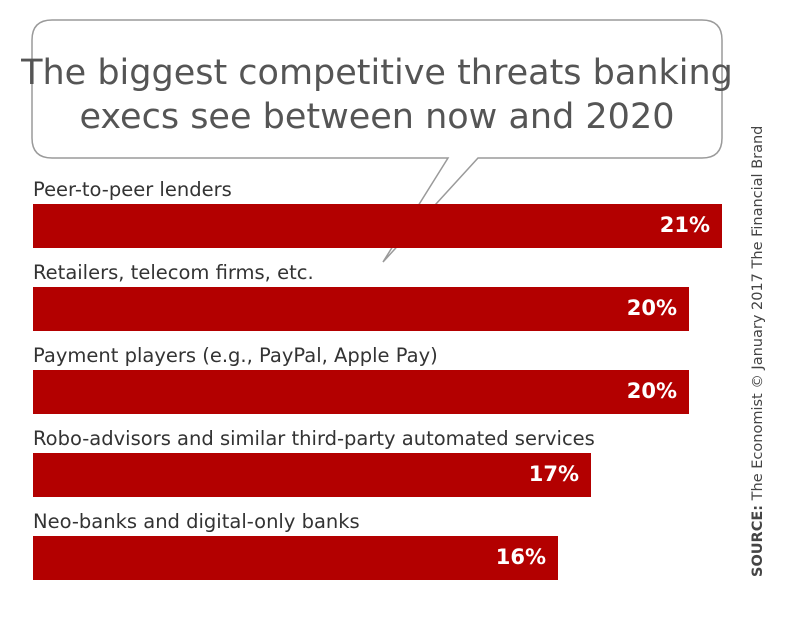 This screenshot has width=806, height=623. Describe the element at coordinates (651, 308) in the screenshot. I see `bar-value-label-2: 20%` at that location.